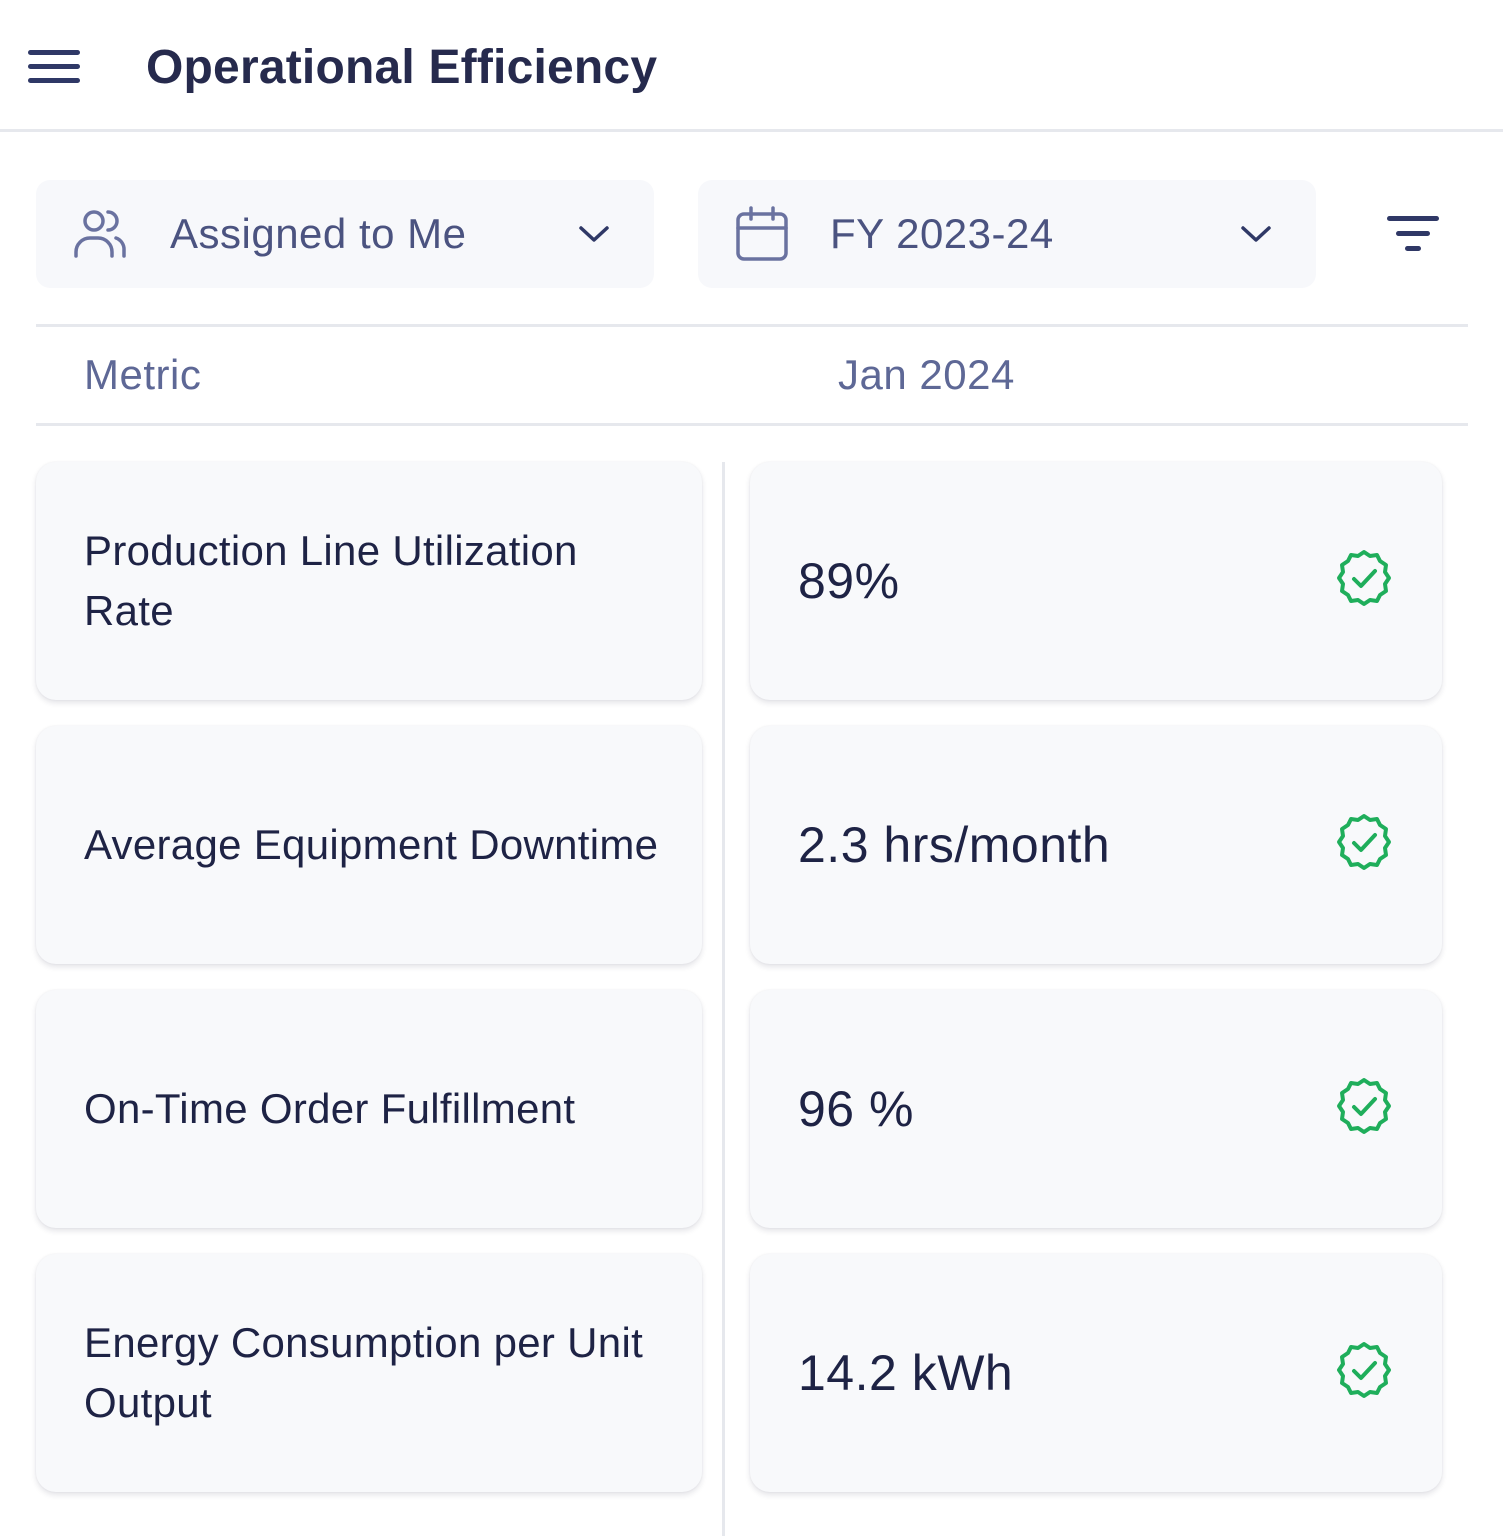  Describe the element at coordinates (723, 999) in the screenshot. I see `column-divider` at that location.